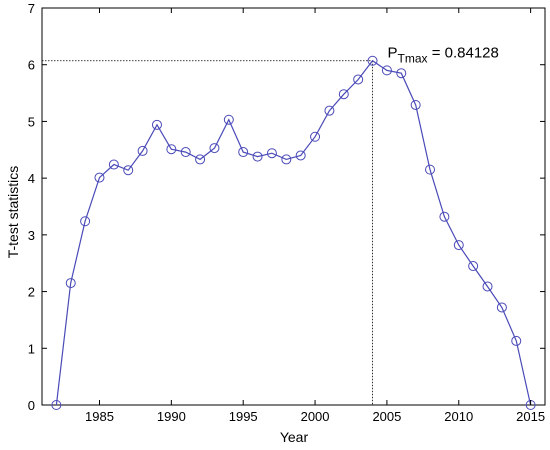 This screenshot has width=550, height=450. What do you see at coordinates (31, 292) in the screenshot?
I see `y-tick-label: 2` at bounding box center [31, 292].